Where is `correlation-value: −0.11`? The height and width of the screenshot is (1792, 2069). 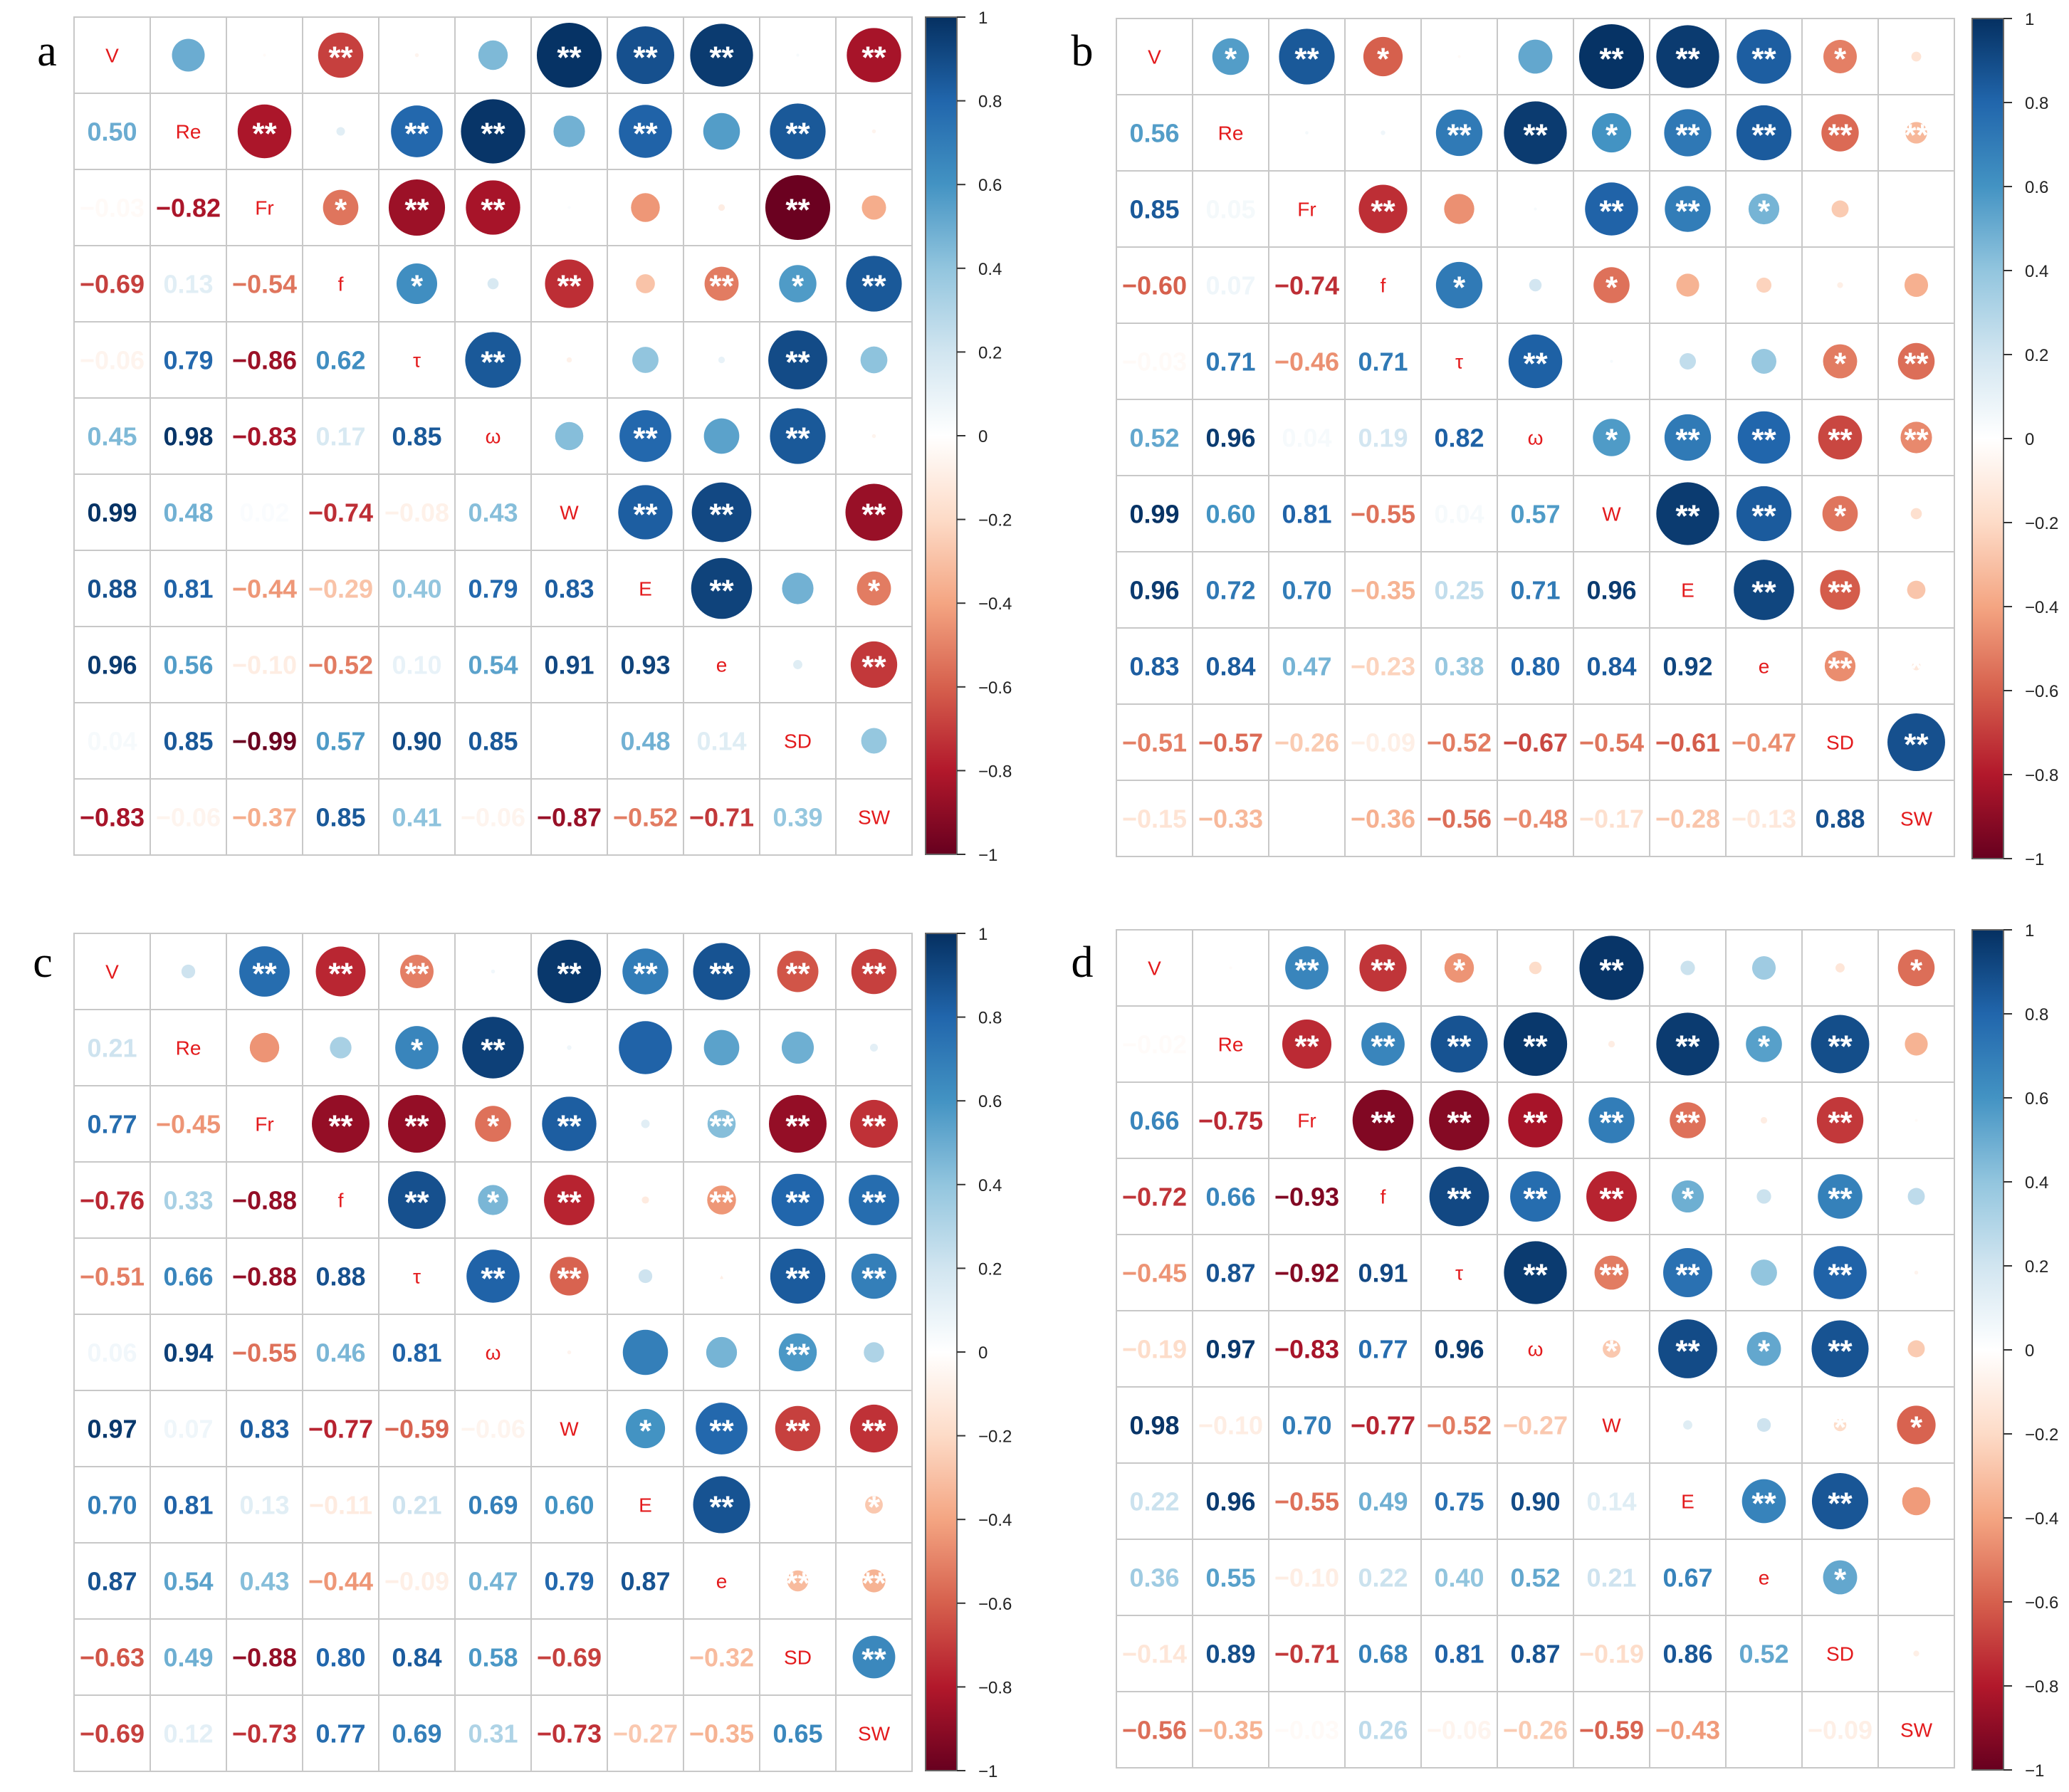
correlation-value: −0.11 is located at coordinates (340, 1505).